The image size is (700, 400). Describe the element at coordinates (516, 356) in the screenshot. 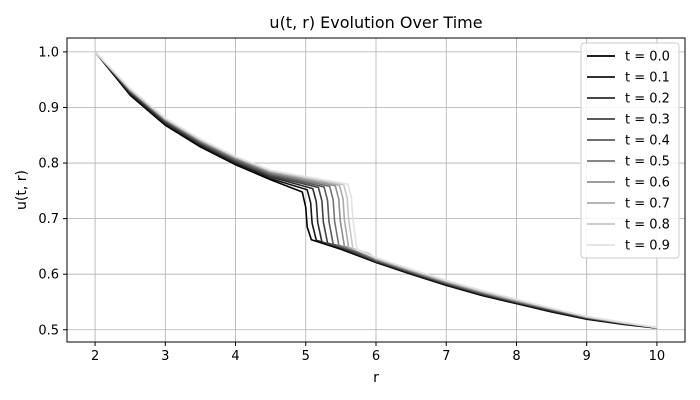

I see `x-tick-label: 8` at that location.